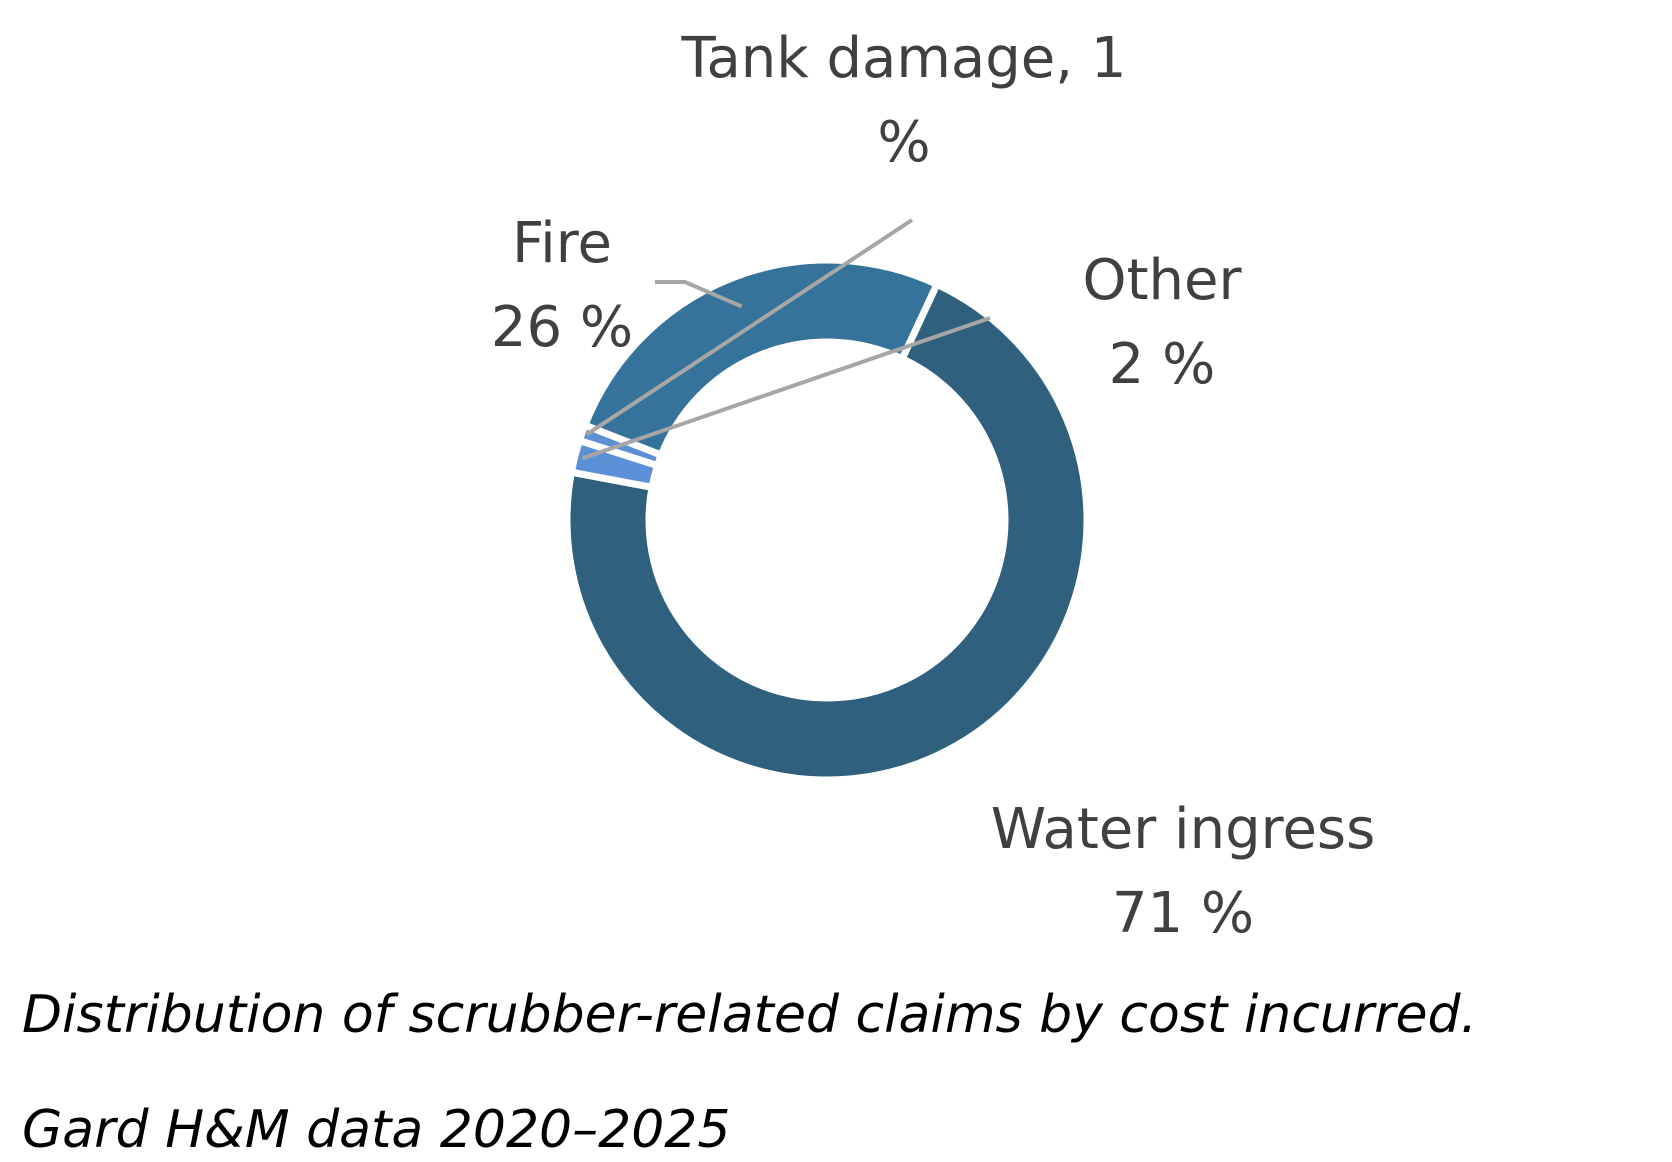 The width and height of the screenshot is (1672, 1162). I want to click on donut-slices, so click(827, 520).